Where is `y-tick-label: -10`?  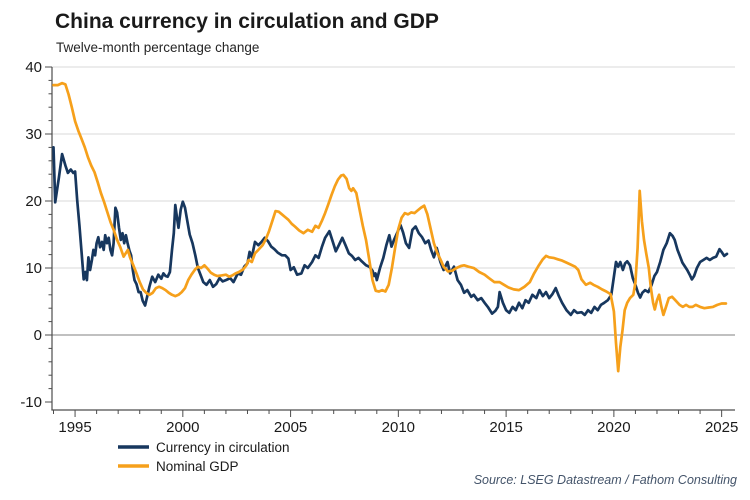
y-tick-label: -10 is located at coordinates (31, 402).